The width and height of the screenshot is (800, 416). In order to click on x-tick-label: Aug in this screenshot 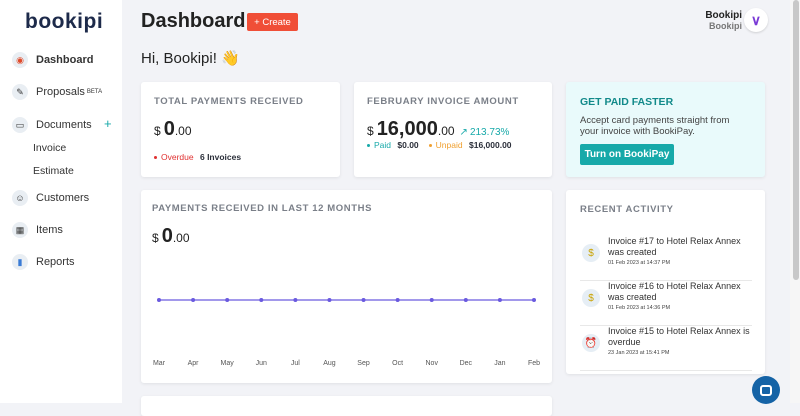, I will do `click(329, 363)`.